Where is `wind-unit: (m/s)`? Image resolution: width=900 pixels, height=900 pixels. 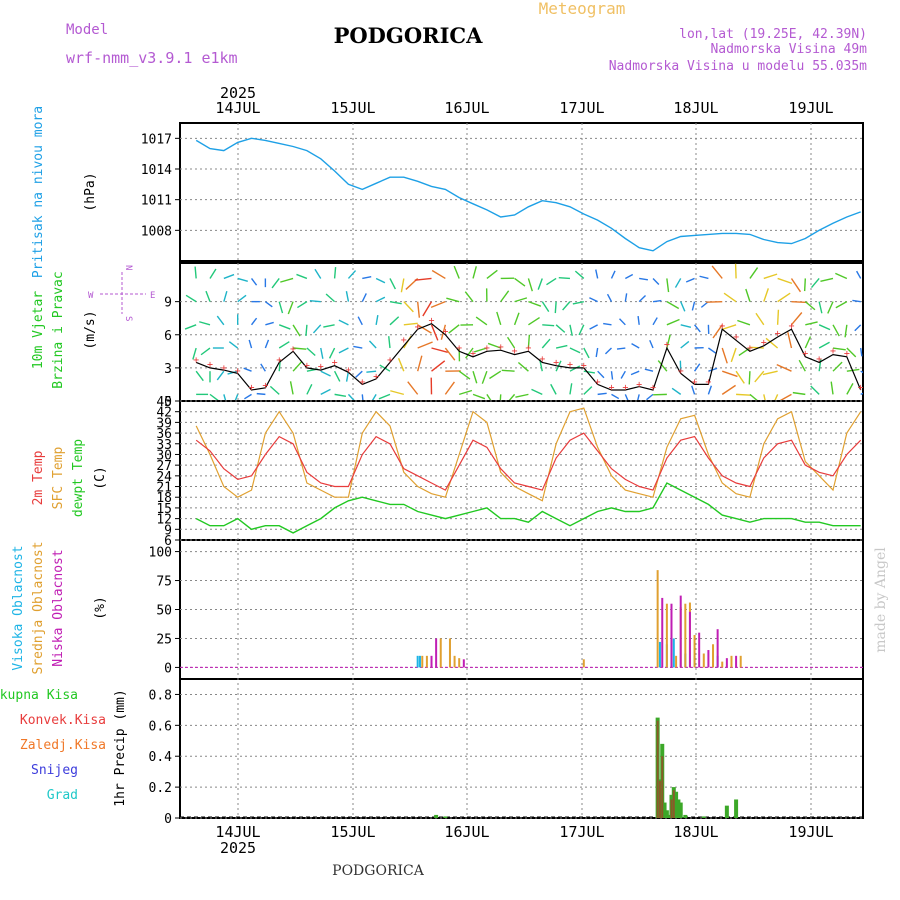
wind-unit: (m/s) is located at coordinates (90, 329).